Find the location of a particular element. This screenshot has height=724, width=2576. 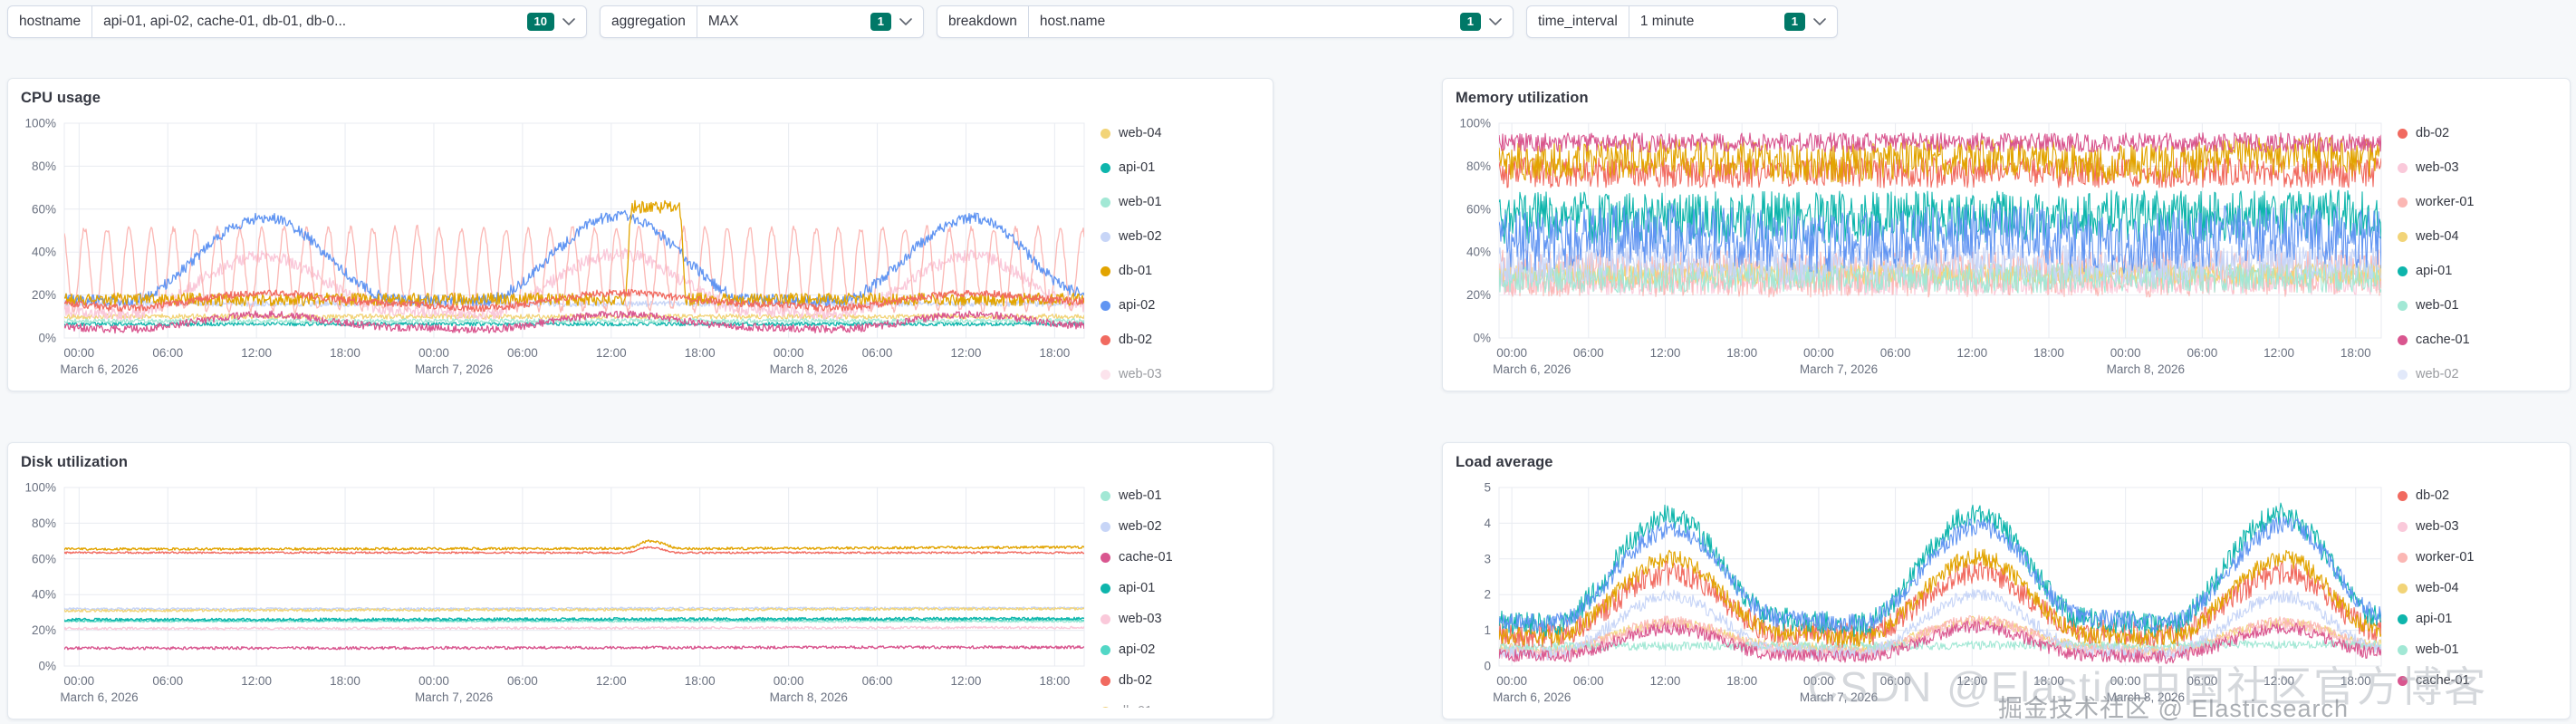

svg-text: 40% is located at coordinates (44, 595).